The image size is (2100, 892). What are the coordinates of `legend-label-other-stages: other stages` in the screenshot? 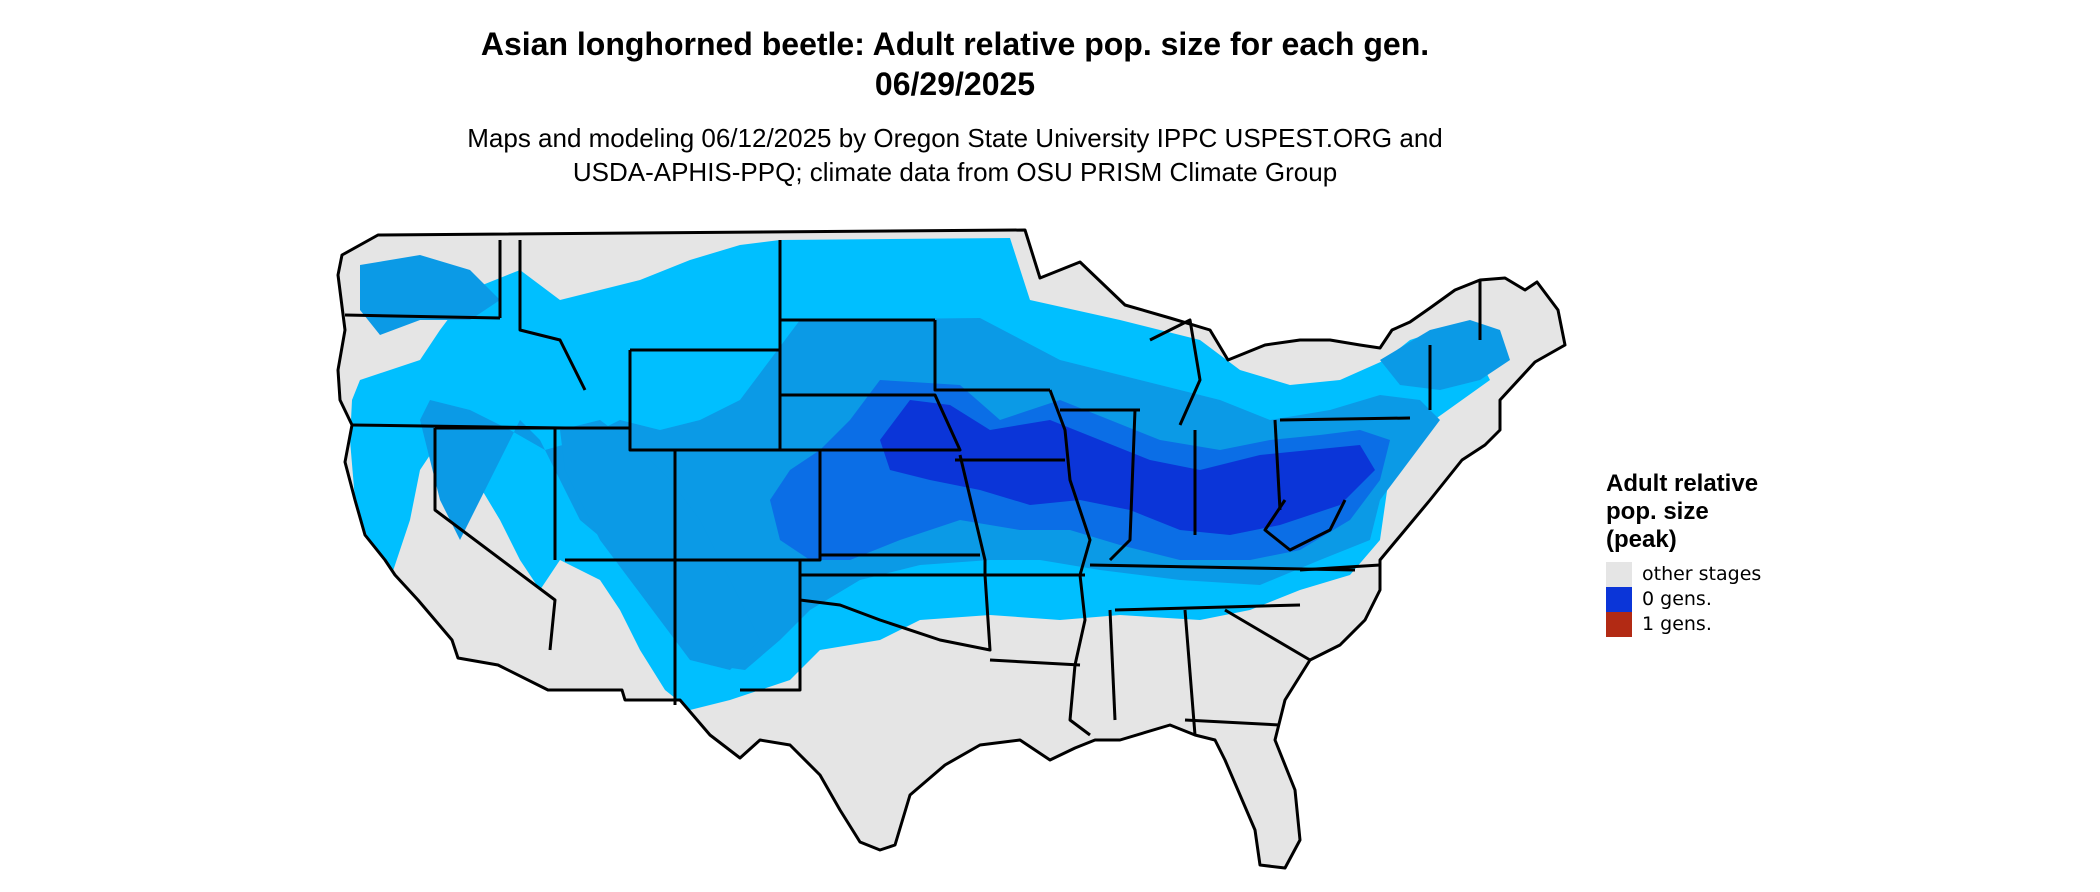 It's located at (1702, 574).